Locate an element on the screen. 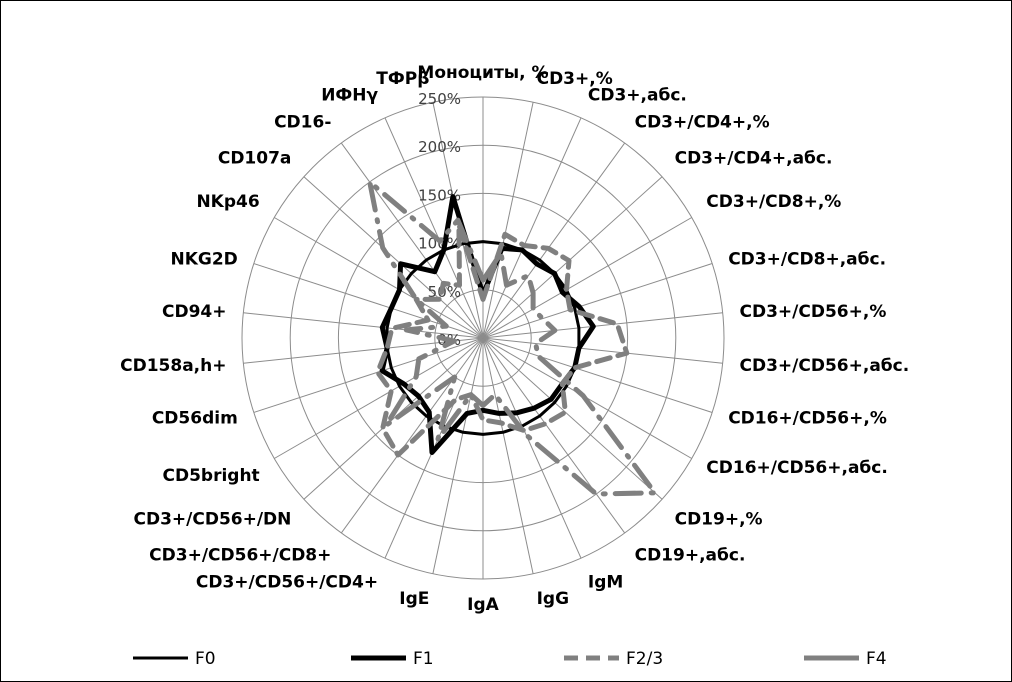 The image size is (1012, 682). category-label: IgE is located at coordinates (414, 599).